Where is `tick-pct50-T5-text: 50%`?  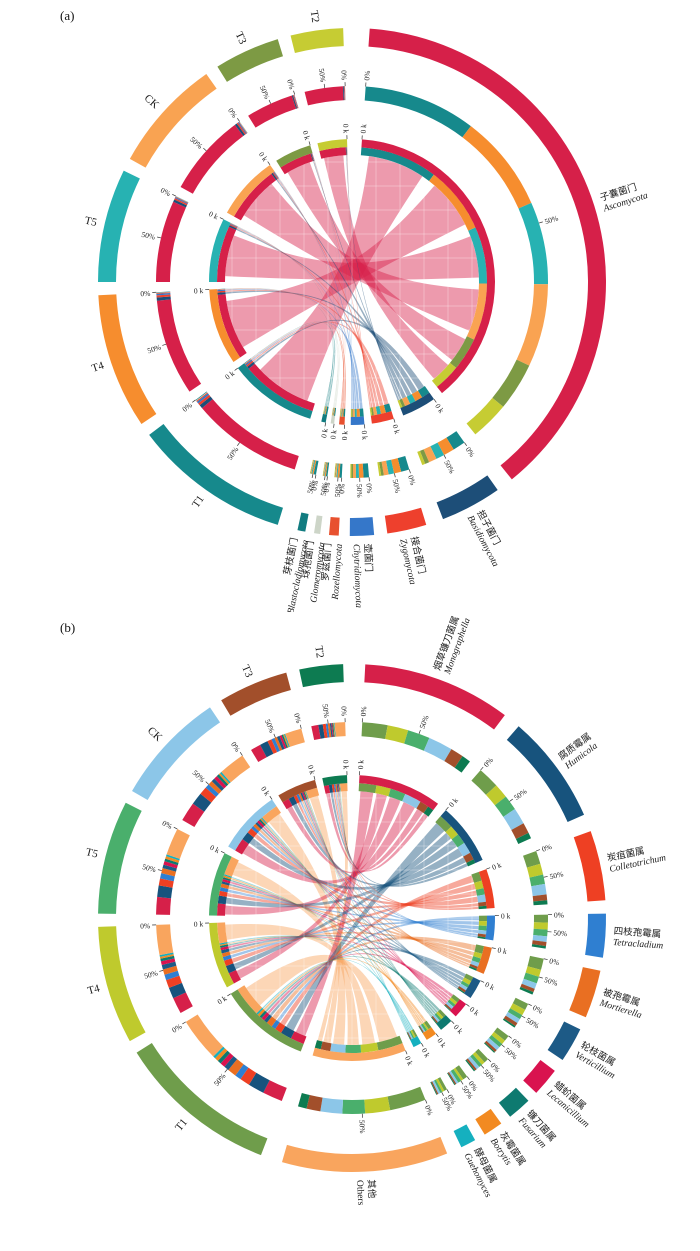 tick-pct50-T5-text: 50% is located at coordinates (149, 868).